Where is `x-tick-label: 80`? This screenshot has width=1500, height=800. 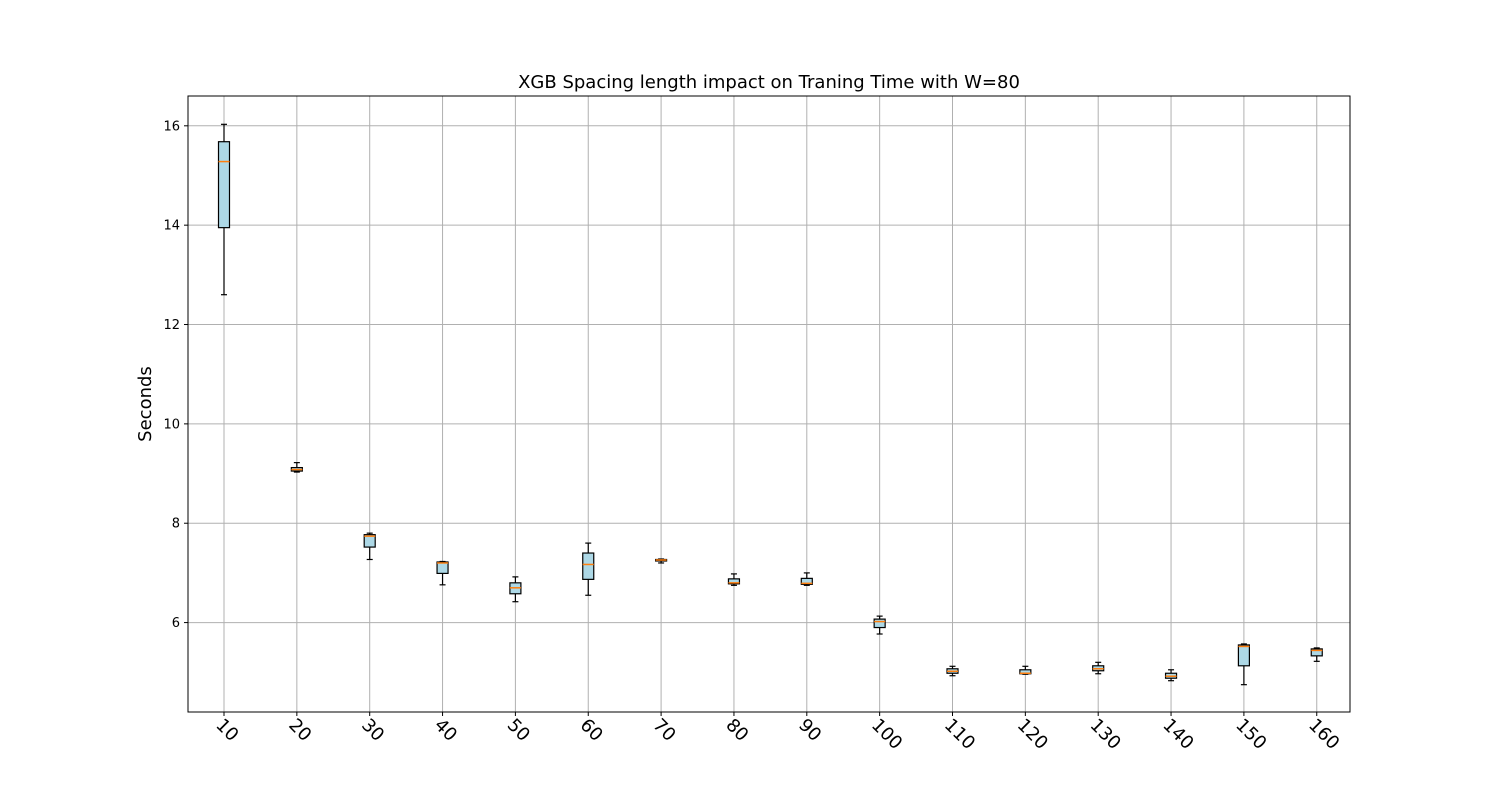
x-tick-label: 80 is located at coordinates (736, 730).